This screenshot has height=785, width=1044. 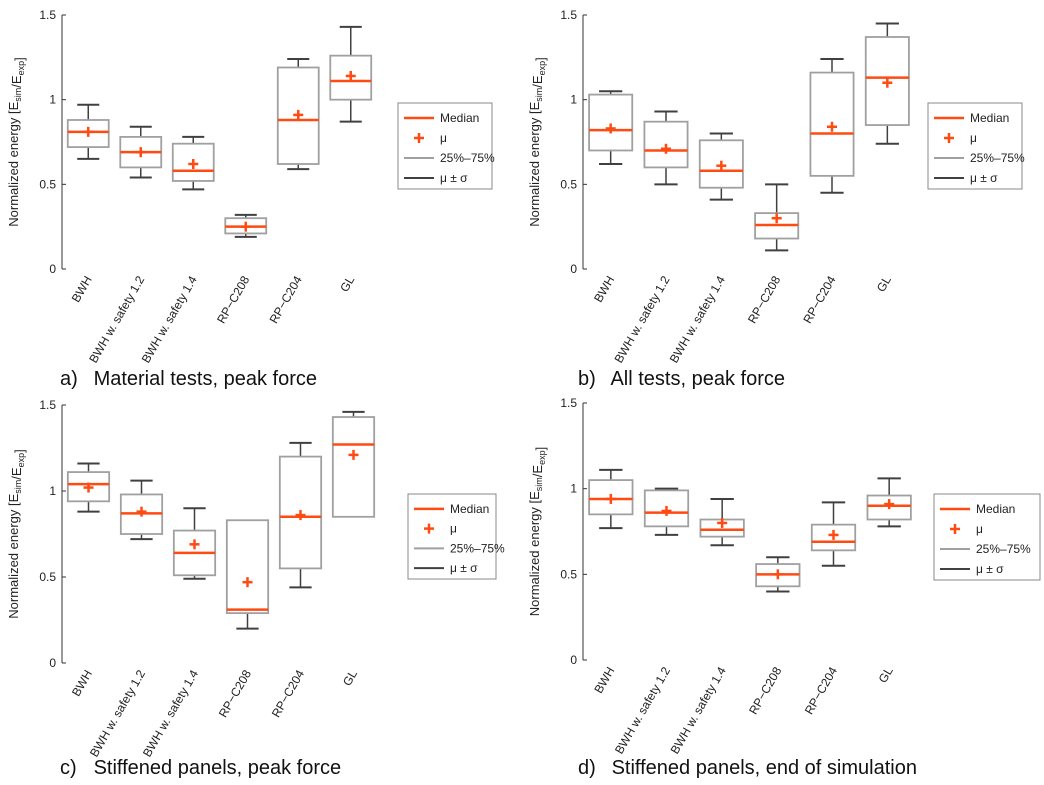 I want to click on caption-text-d: Stiffened panels, end of simulation, so click(x=764, y=768).